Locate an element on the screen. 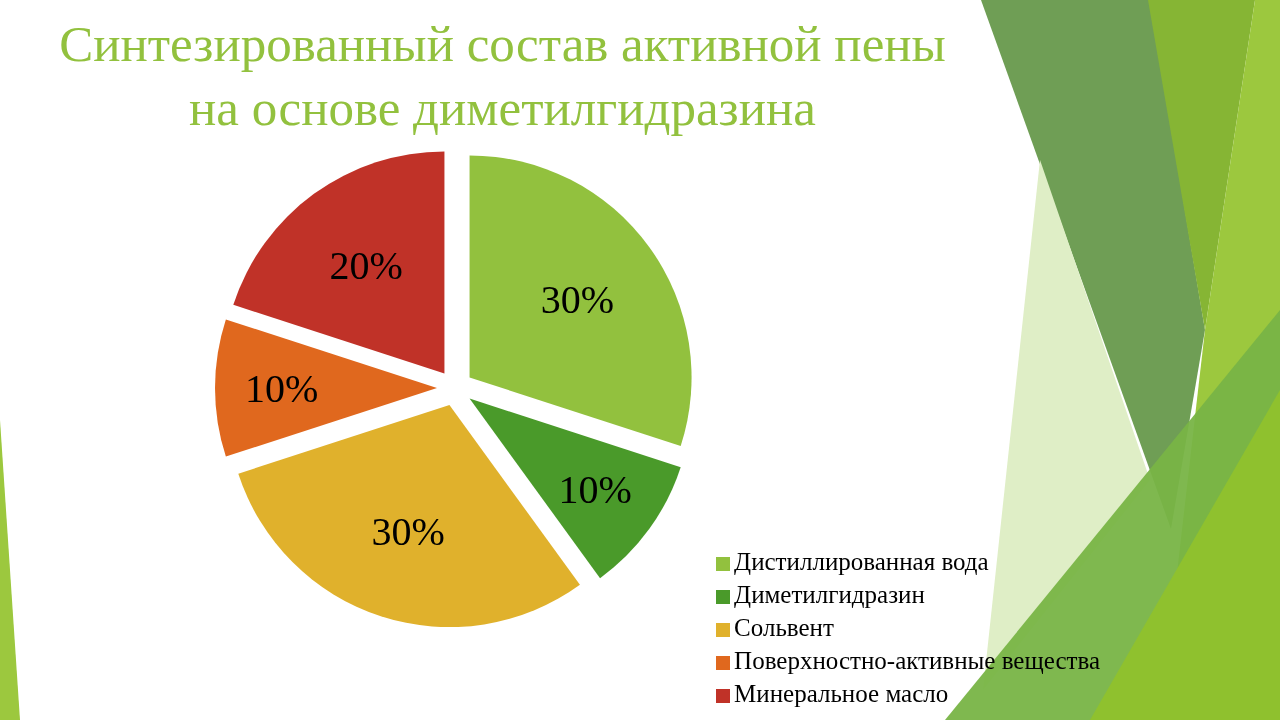 This screenshot has height=720, width=1280. data-label: 20% is located at coordinates (366, 266).